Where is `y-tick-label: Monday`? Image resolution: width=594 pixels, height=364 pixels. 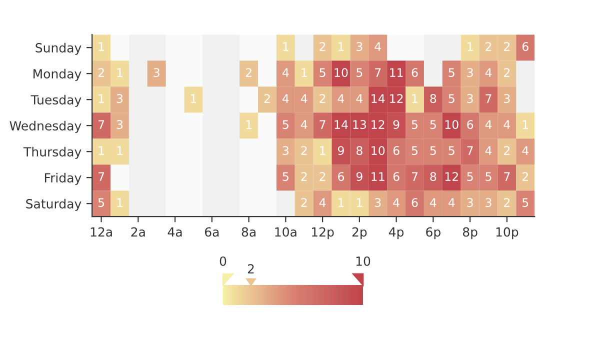 y-tick-label: Monday is located at coordinates (58, 74).